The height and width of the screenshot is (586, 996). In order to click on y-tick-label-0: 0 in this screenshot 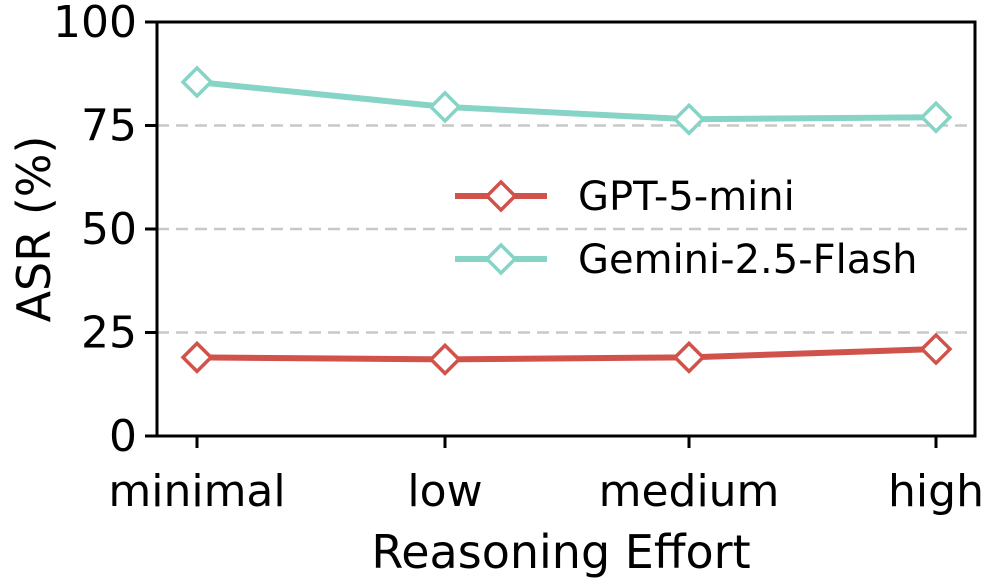, I will do `click(123, 436)`.